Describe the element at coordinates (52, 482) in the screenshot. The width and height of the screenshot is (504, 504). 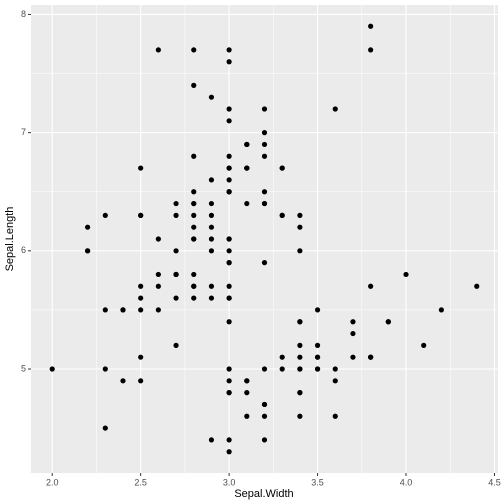
I see `x-tick-label: 2.0` at that location.